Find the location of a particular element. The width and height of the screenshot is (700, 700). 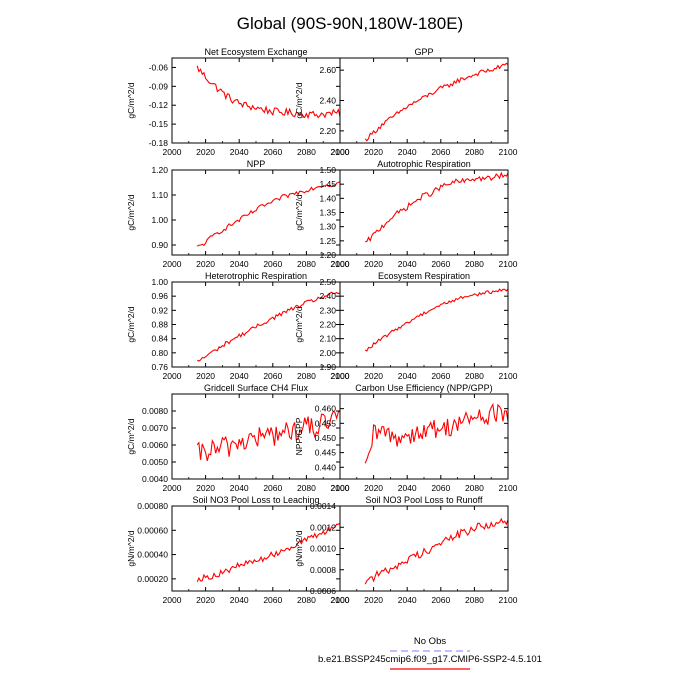

y-tick-label: -0.18 is located at coordinates (159, 143).